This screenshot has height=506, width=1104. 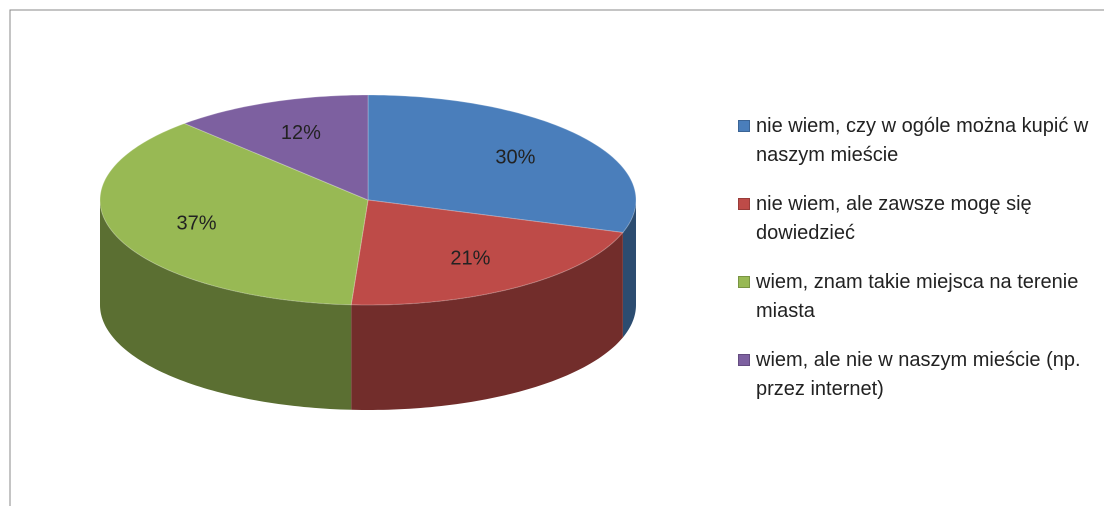 I want to click on legend-item: nie wiem, ale zawsze mogę się dowiedzieć, so click(x=918, y=219).